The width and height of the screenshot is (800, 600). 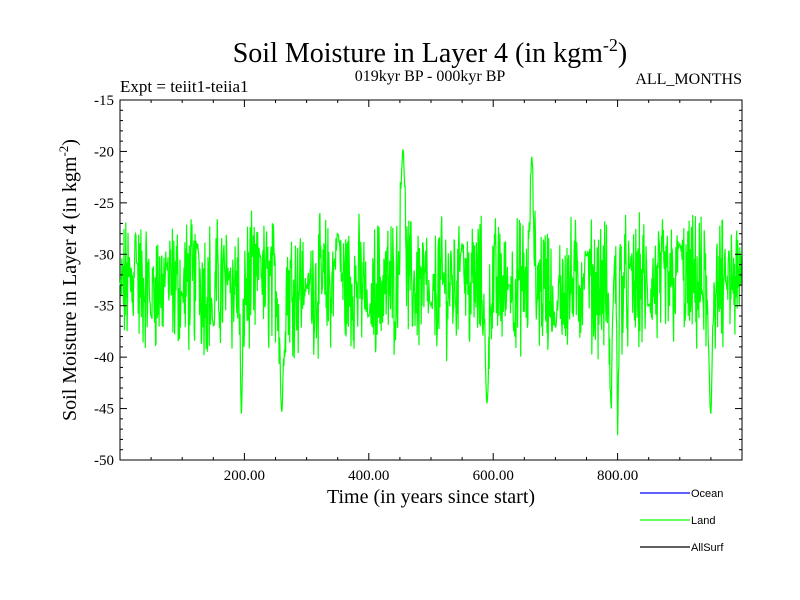 I want to click on y-tick-label: -50, so click(x=104, y=461).